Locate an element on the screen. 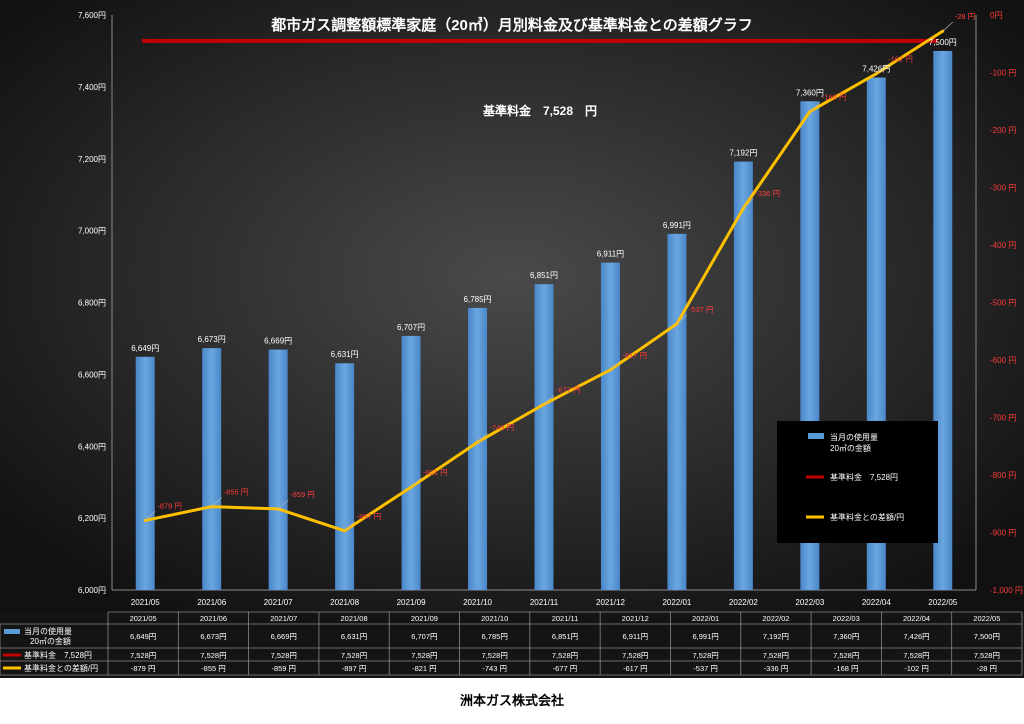 The image size is (1024, 724). bar-data-label: 6,631円 is located at coordinates (345, 354).